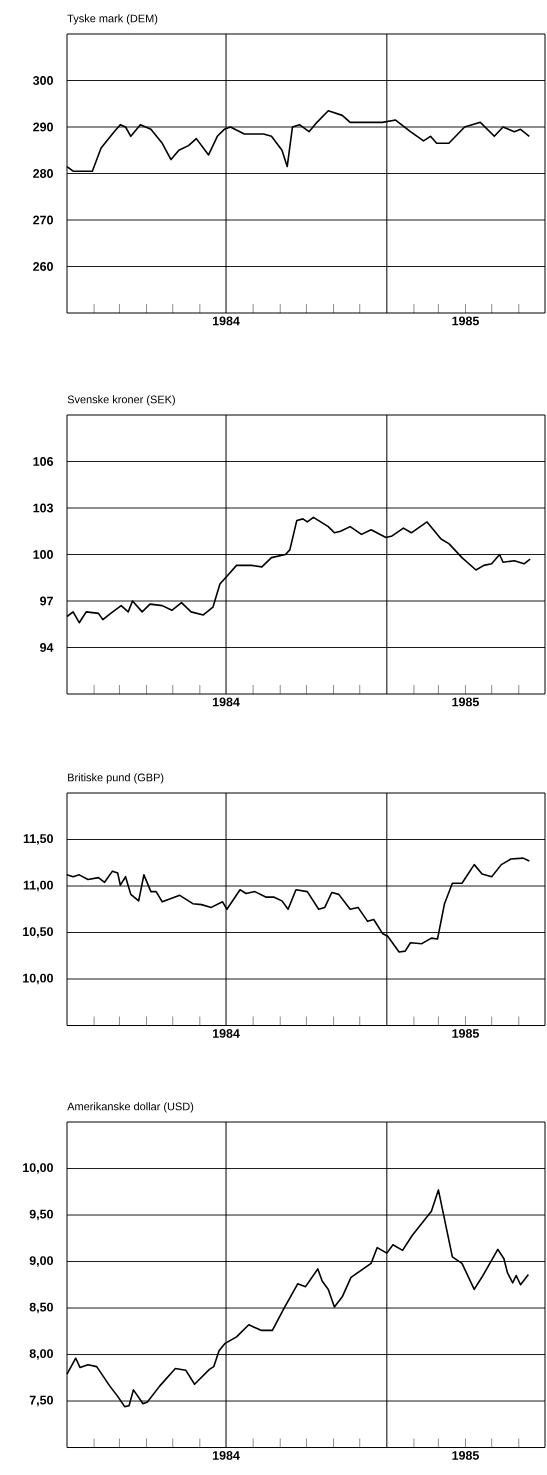  Describe the element at coordinates (43, 554) in the screenshot. I see `y-tick-label: 100` at that location.